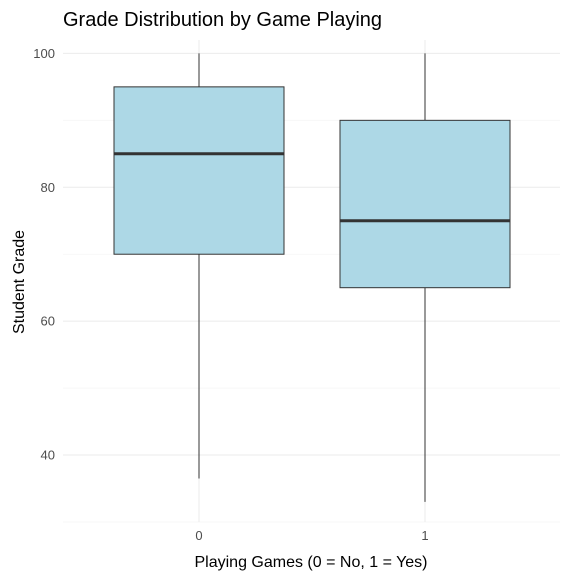 Image resolution: width=570 pixels, height=580 pixels. What do you see at coordinates (19, 282) in the screenshot?
I see `y-axis-title: Student Grade` at bounding box center [19, 282].